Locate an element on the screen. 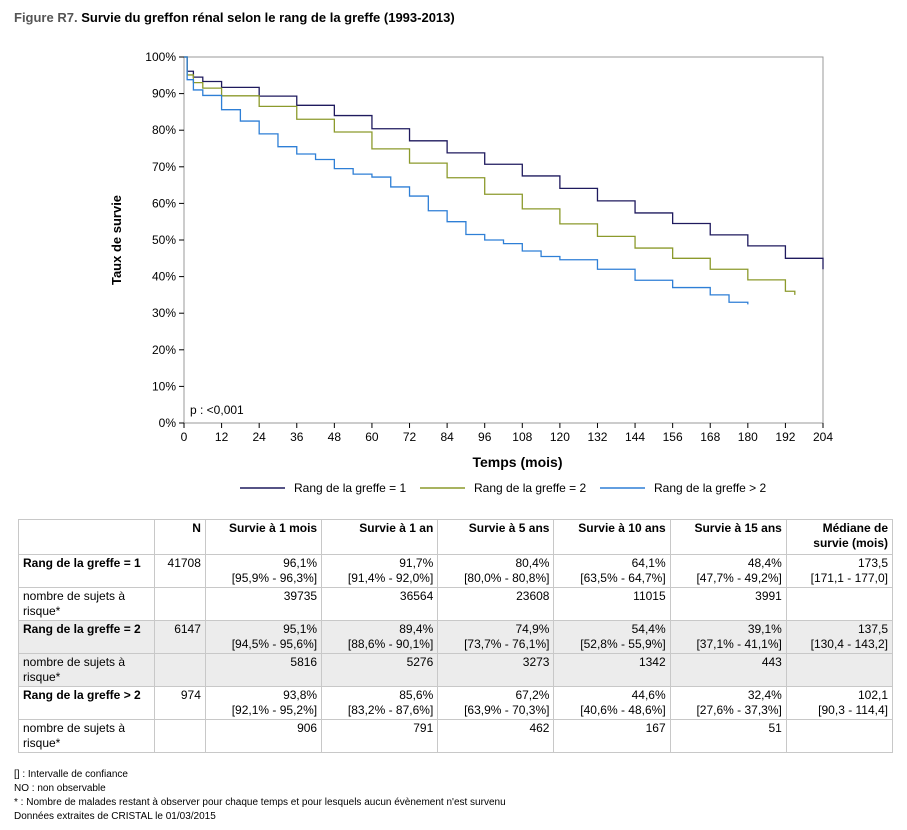 This screenshot has width=907, height=830. column-header: Survie à 5 ans is located at coordinates (496, 537).